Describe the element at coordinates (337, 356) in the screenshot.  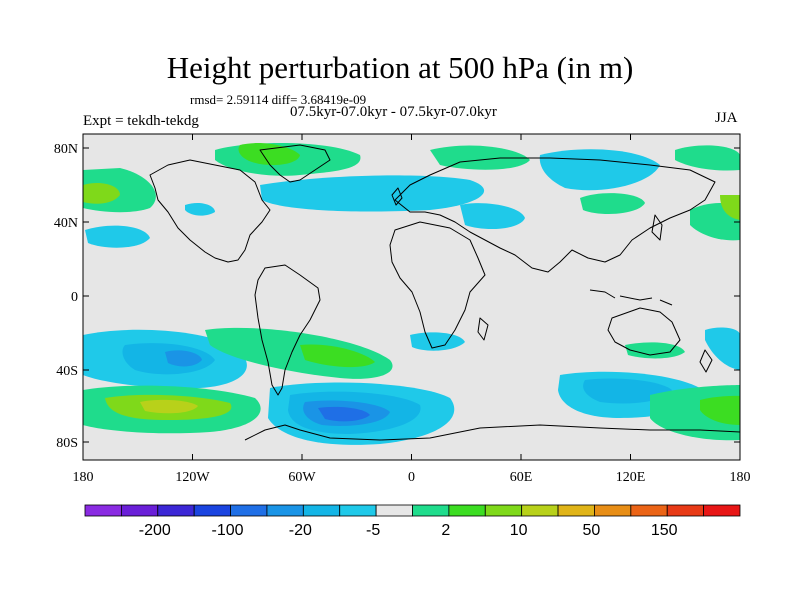
I see `contour-satl-lime` at that location.